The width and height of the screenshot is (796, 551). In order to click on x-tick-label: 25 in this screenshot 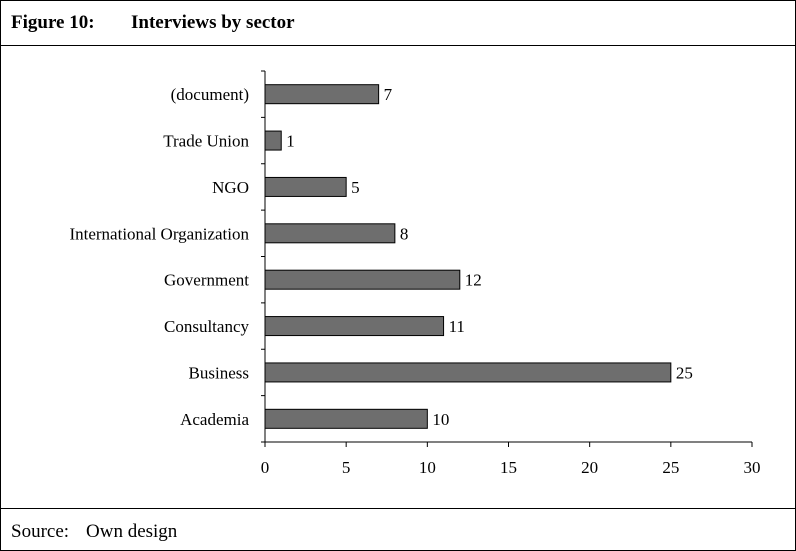, I will do `click(670, 467)`.